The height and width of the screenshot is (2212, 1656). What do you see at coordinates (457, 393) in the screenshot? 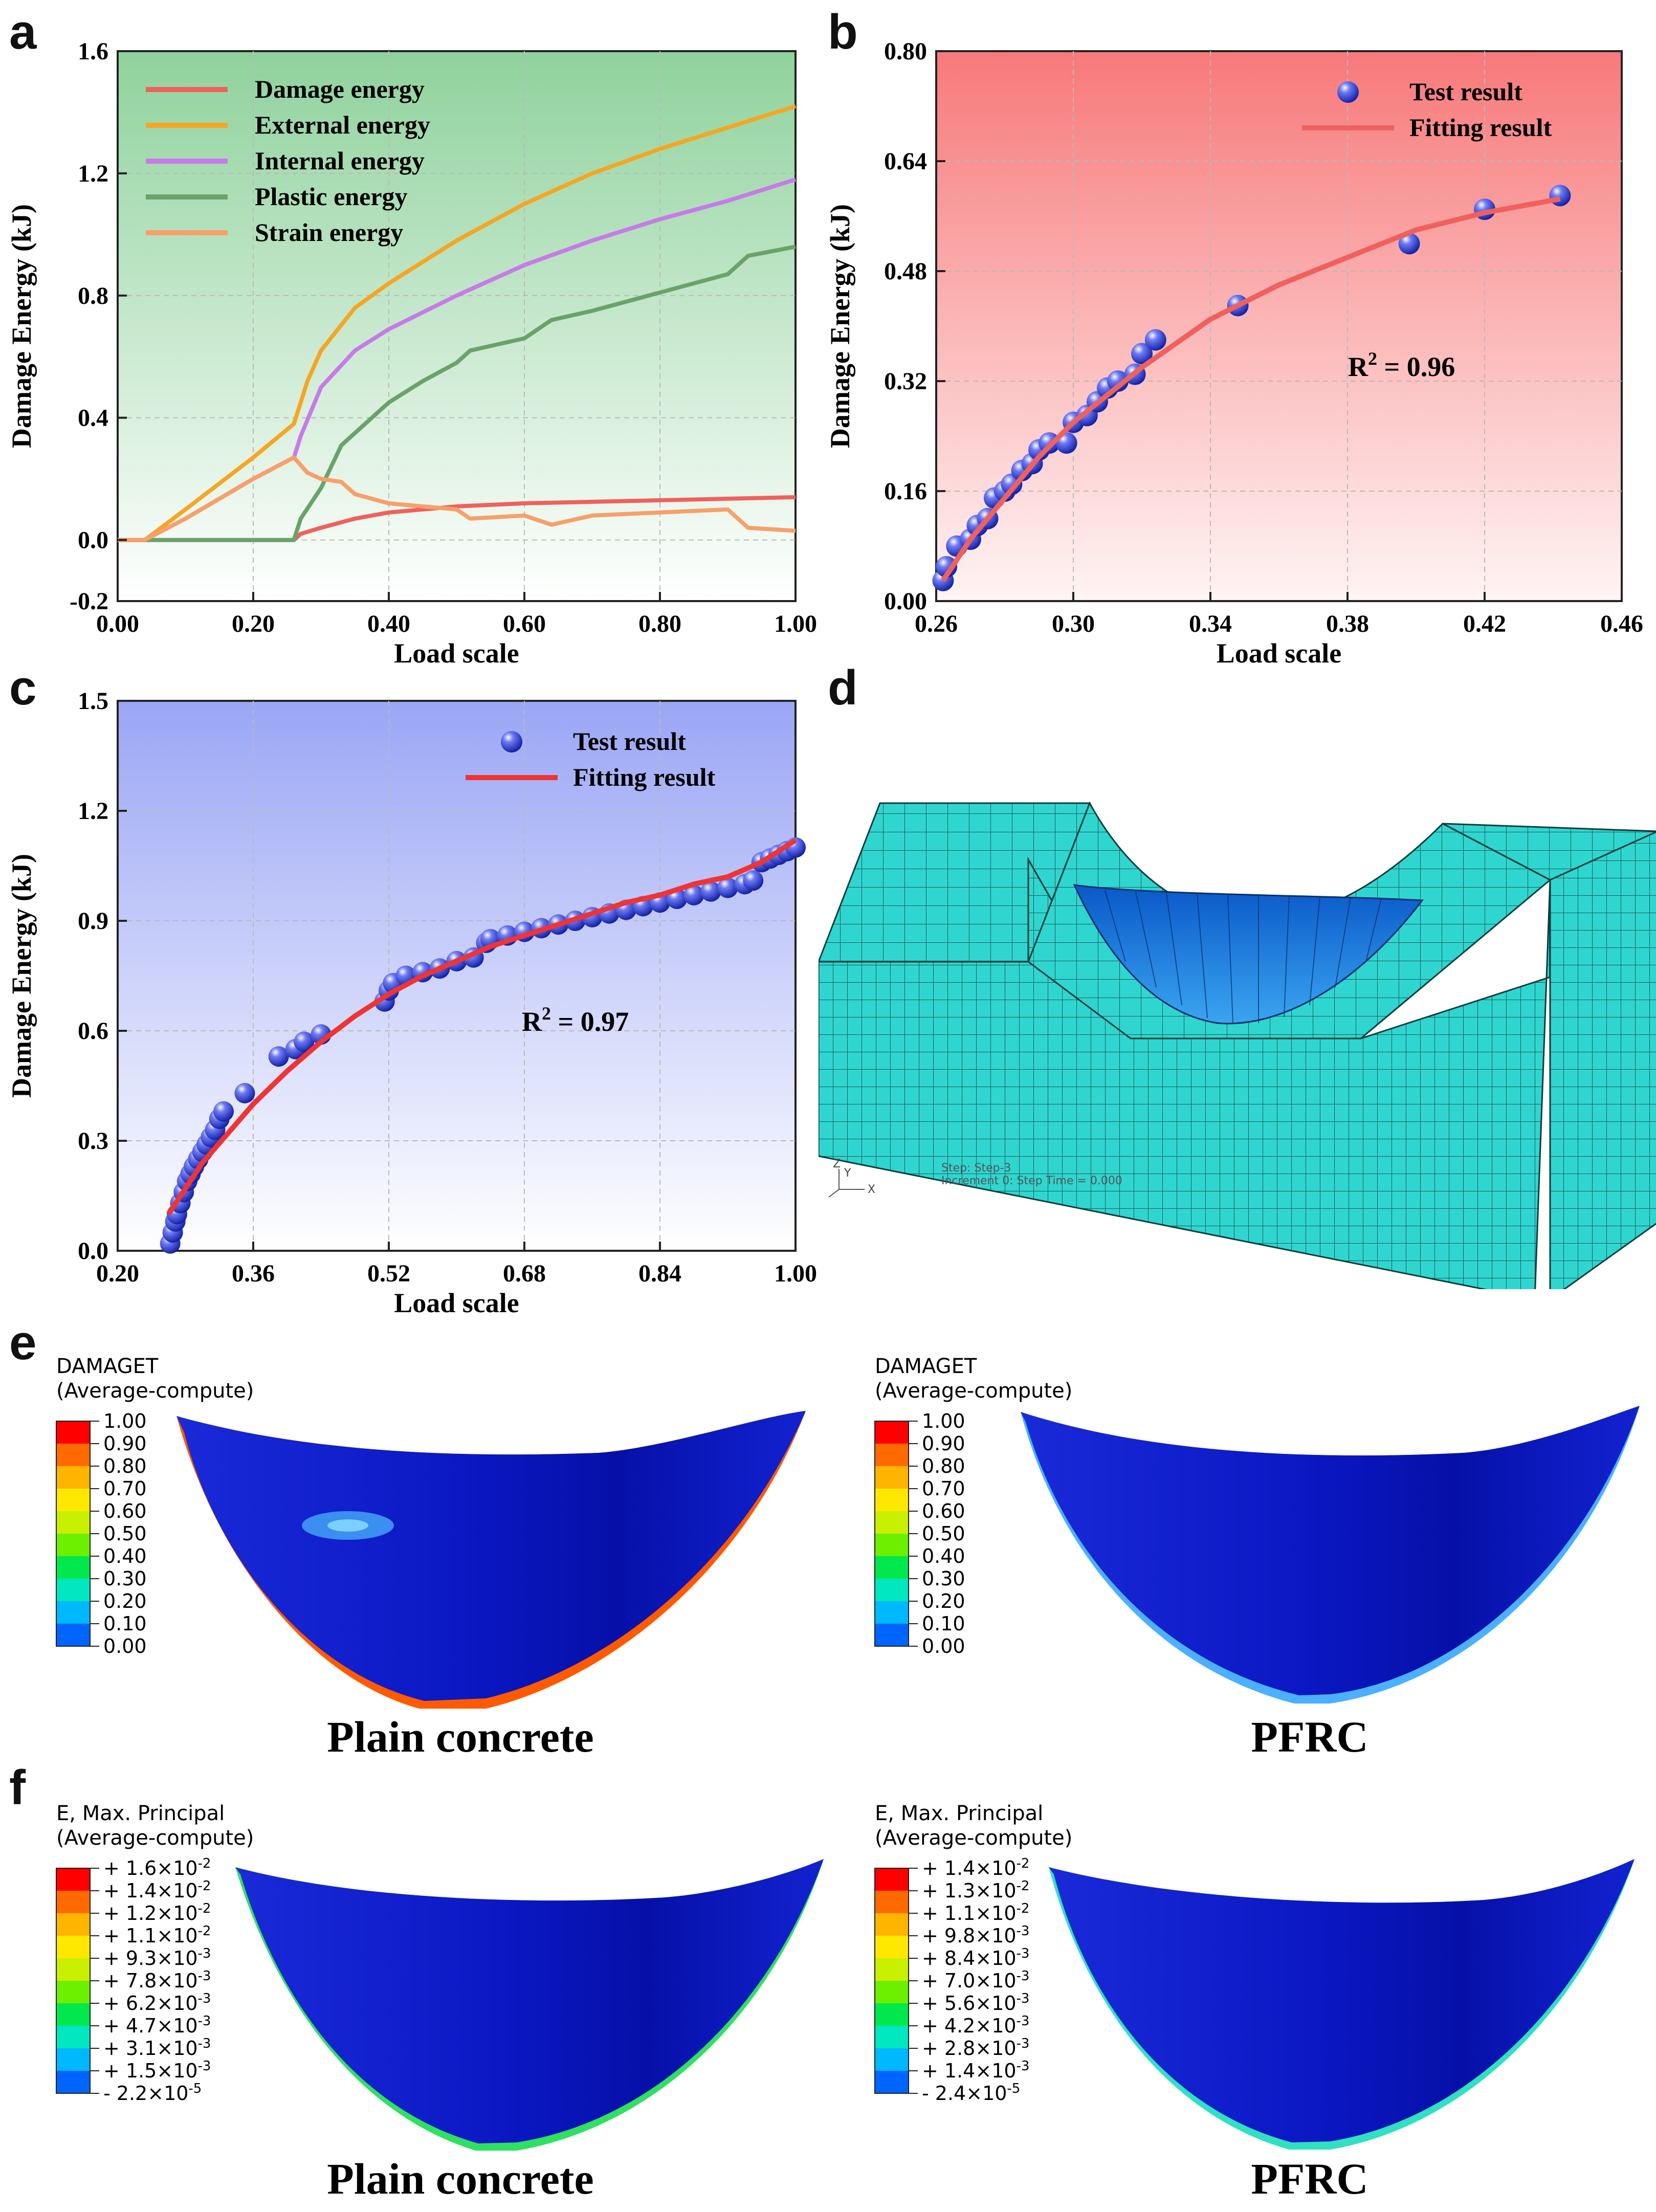
I see `series-line-plastic-energy` at bounding box center [457, 393].